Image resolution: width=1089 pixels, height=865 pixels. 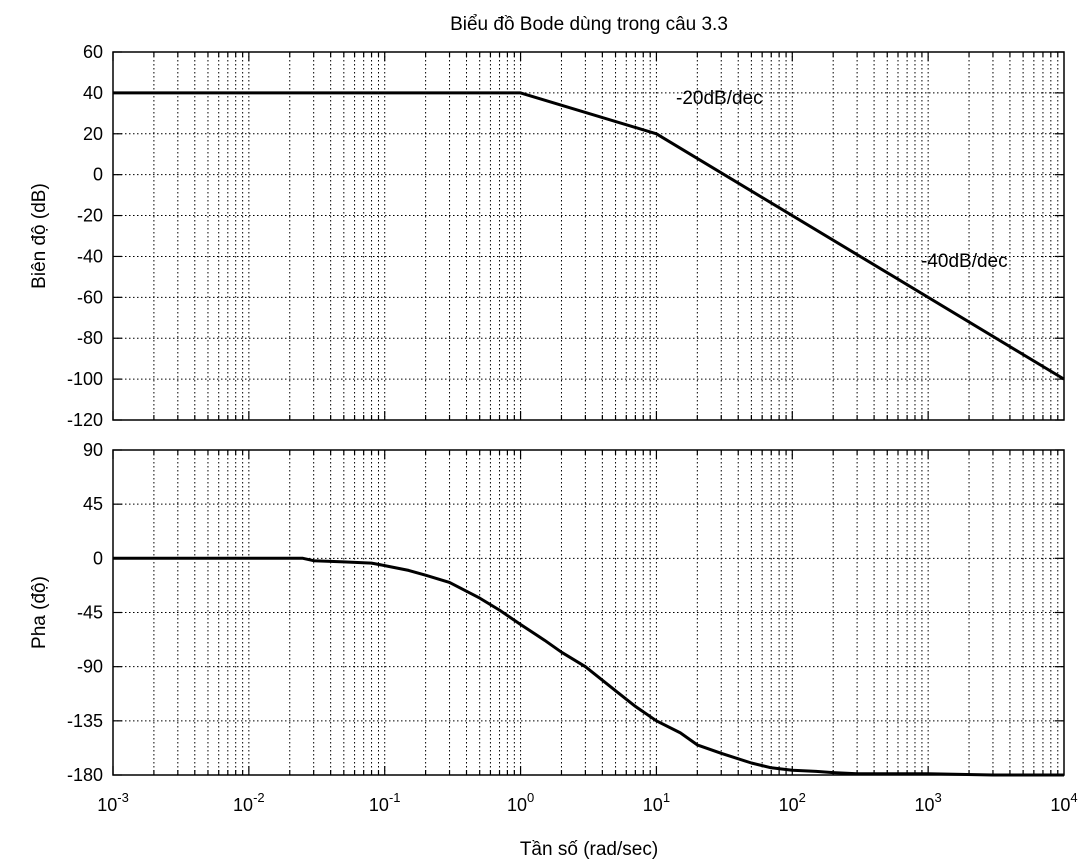 I want to click on x-tick-label: 10⁻¹, so click(x=385, y=802).